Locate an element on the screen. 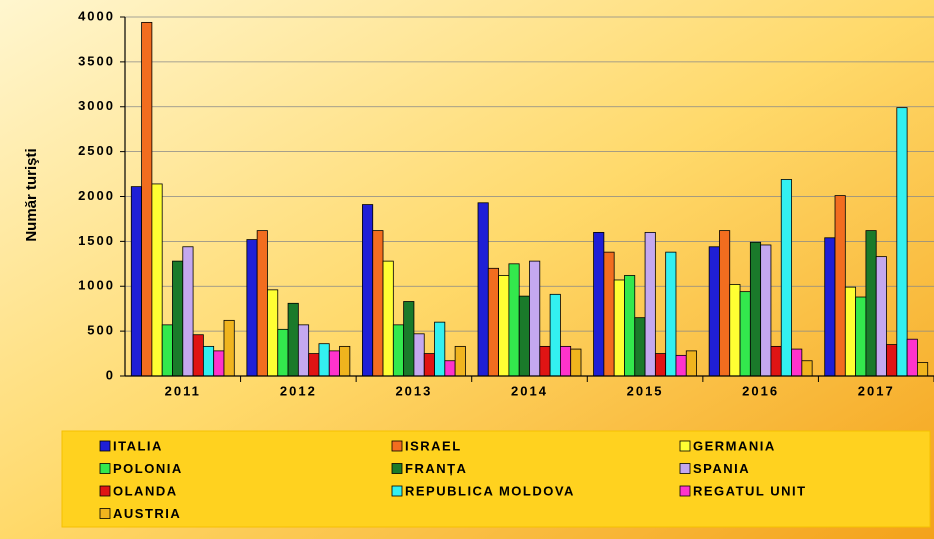 The width and height of the screenshot is (934, 539). y-tick-label: 1000 is located at coordinates (96, 285).